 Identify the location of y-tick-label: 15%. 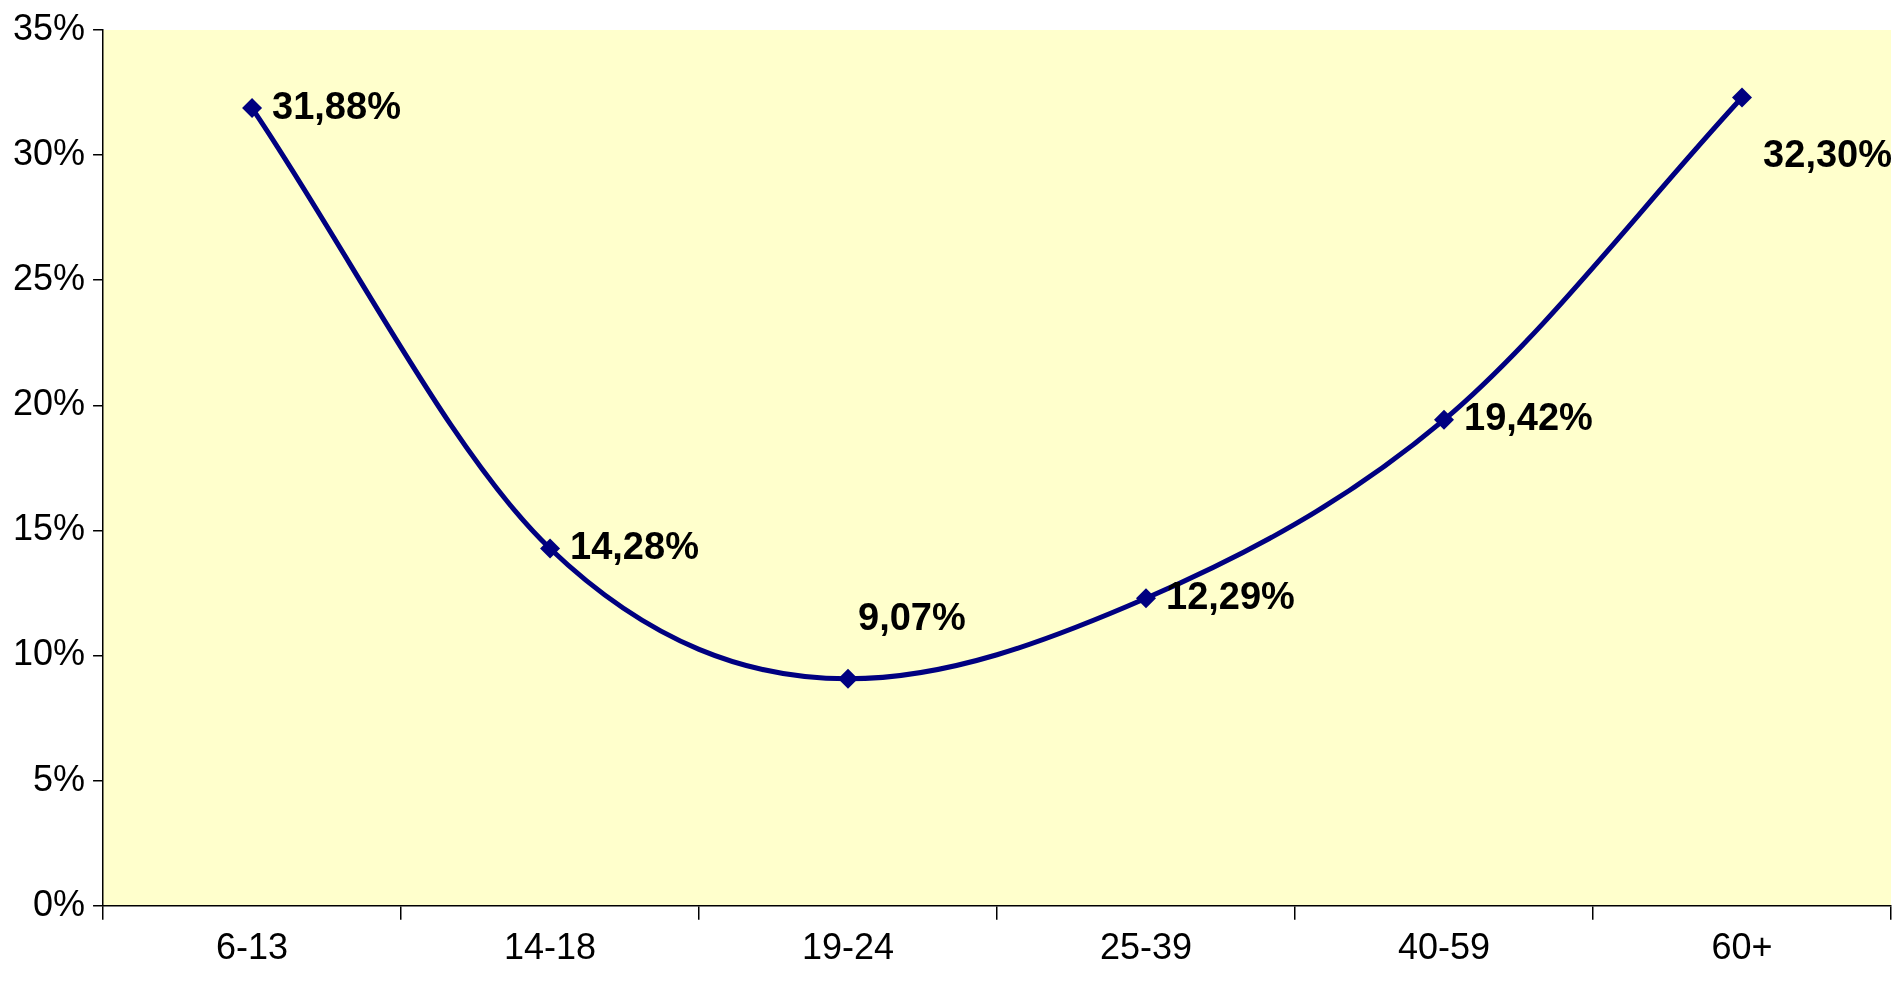
(49, 528).